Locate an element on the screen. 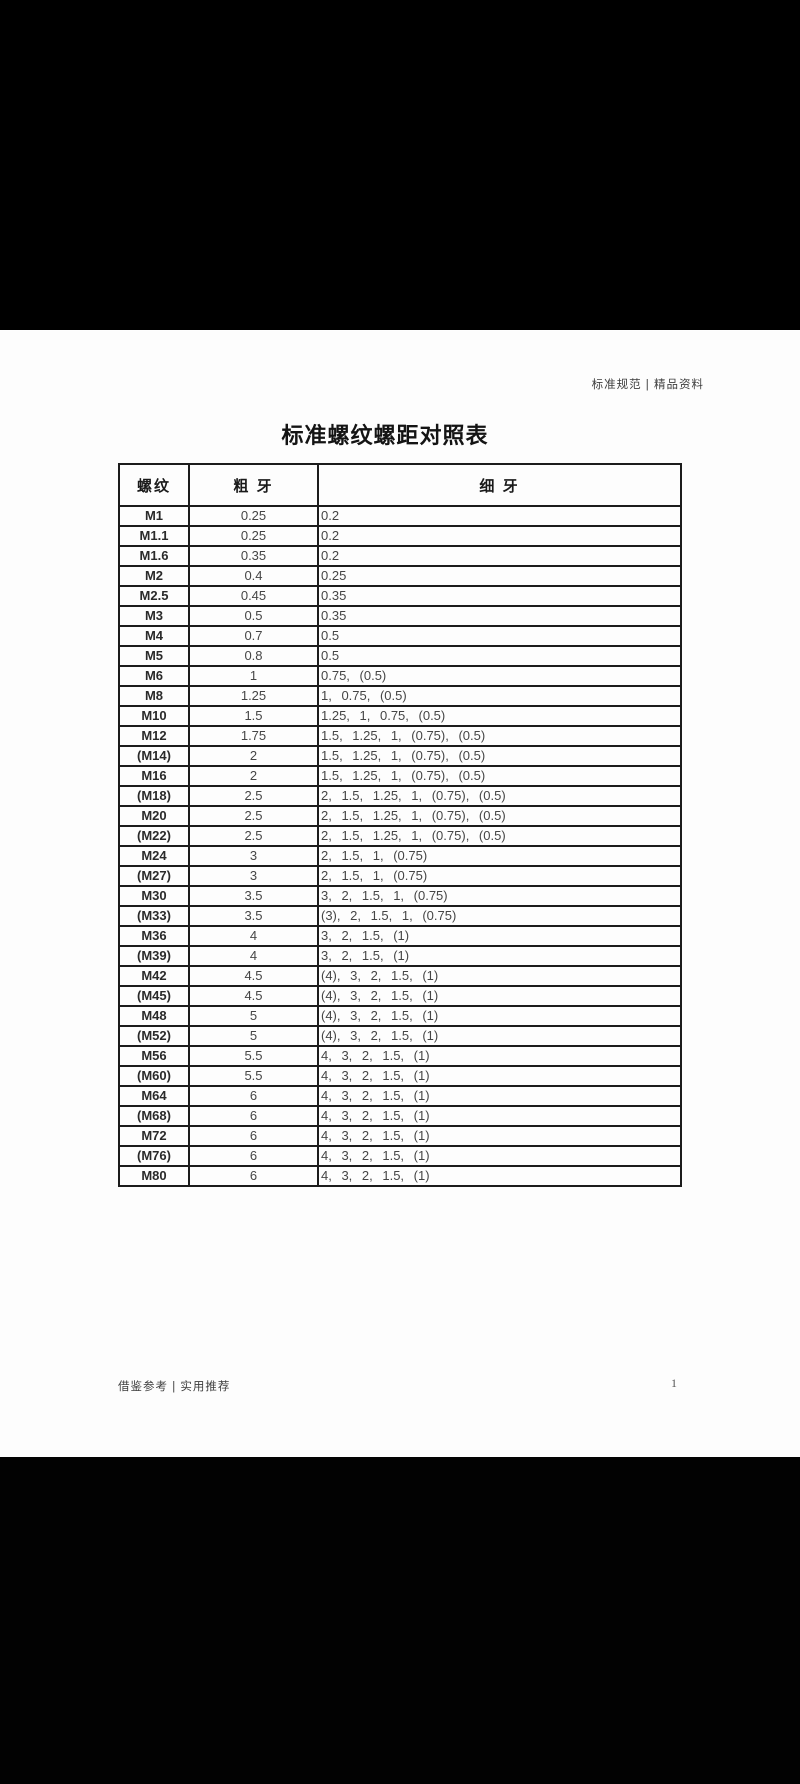 This screenshot has height=1784, width=800. coarse-pitch-cell: 1 is located at coordinates (253, 676).